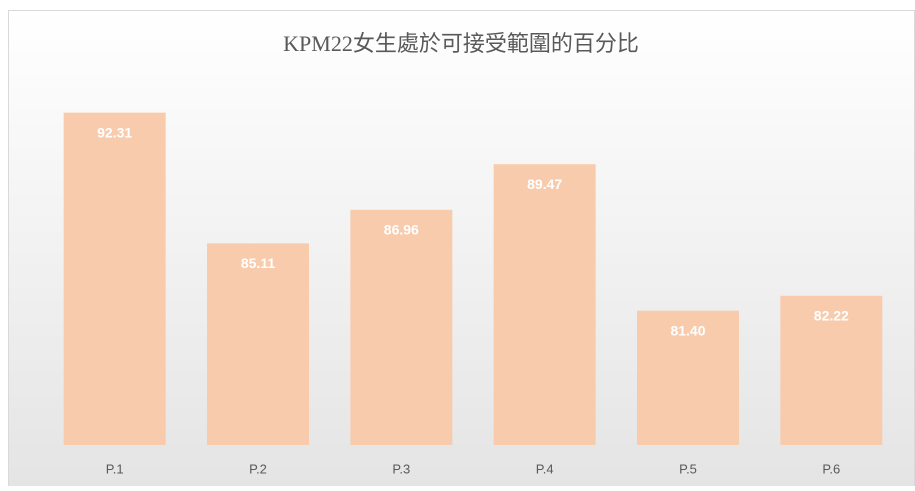 This screenshot has height=491, width=915. What do you see at coordinates (831, 468) in the screenshot?
I see `x-tick-label: P.6` at bounding box center [831, 468].